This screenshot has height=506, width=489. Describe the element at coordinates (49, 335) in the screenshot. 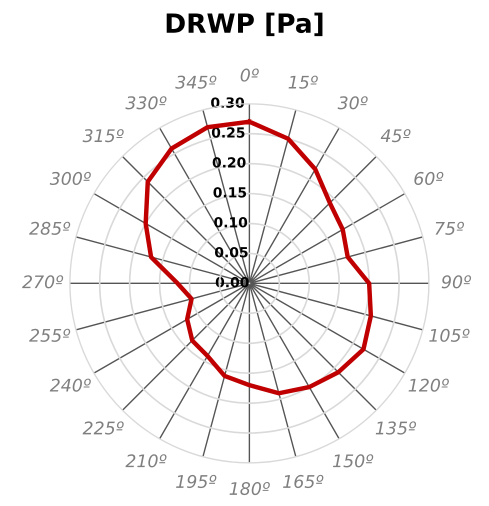

I see `spoke-label: 255º` at that location.